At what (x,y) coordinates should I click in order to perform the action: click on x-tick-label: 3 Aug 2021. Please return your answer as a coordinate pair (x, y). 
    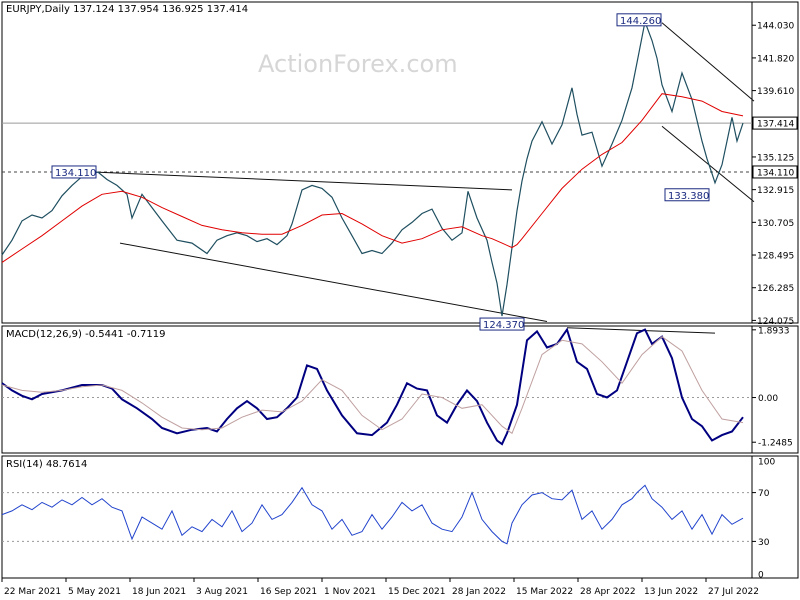
    Looking at the image, I should click on (222, 592).